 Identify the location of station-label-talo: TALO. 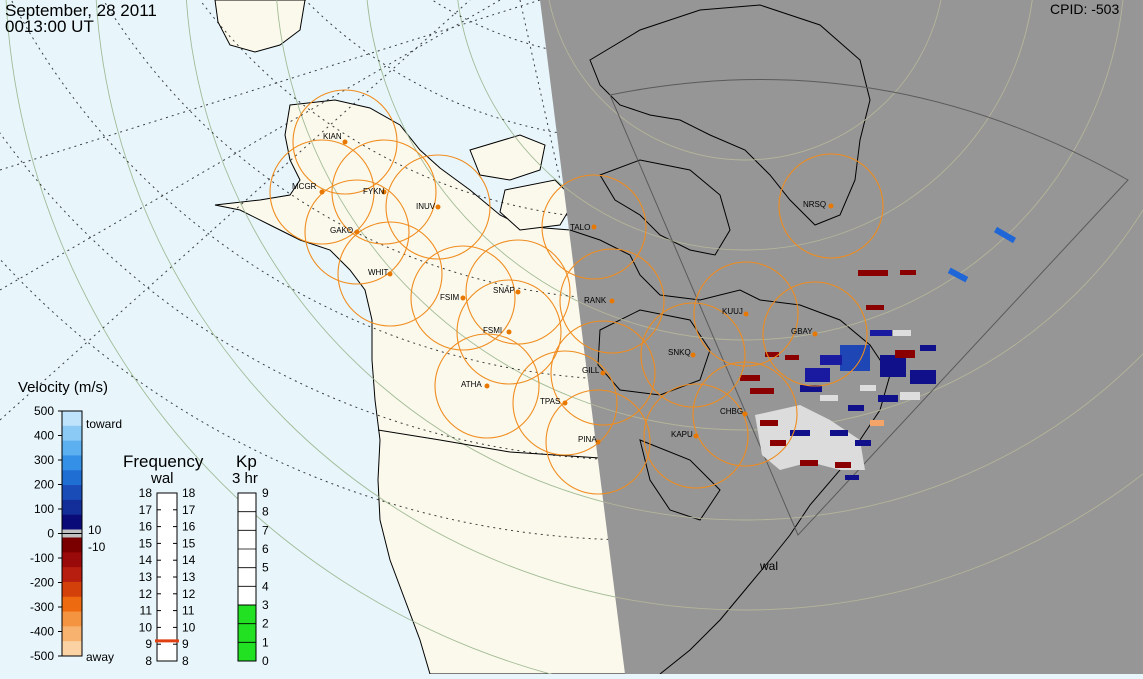
(580, 227).